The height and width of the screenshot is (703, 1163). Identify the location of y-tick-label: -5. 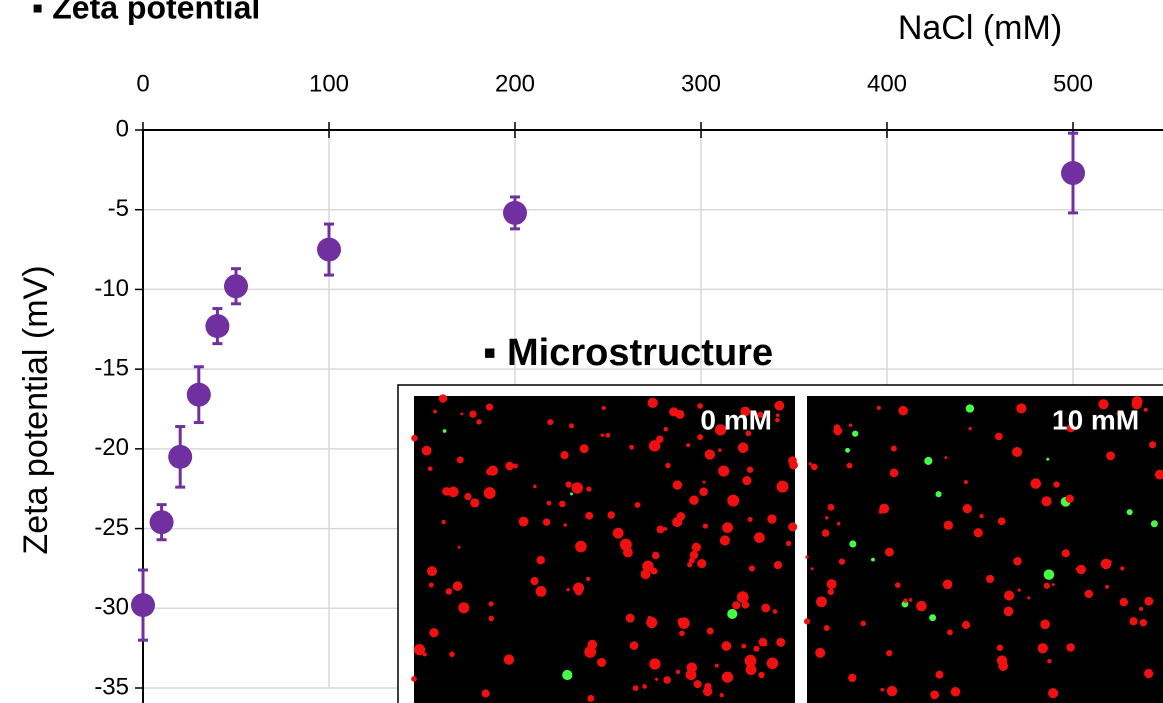
(118, 208).